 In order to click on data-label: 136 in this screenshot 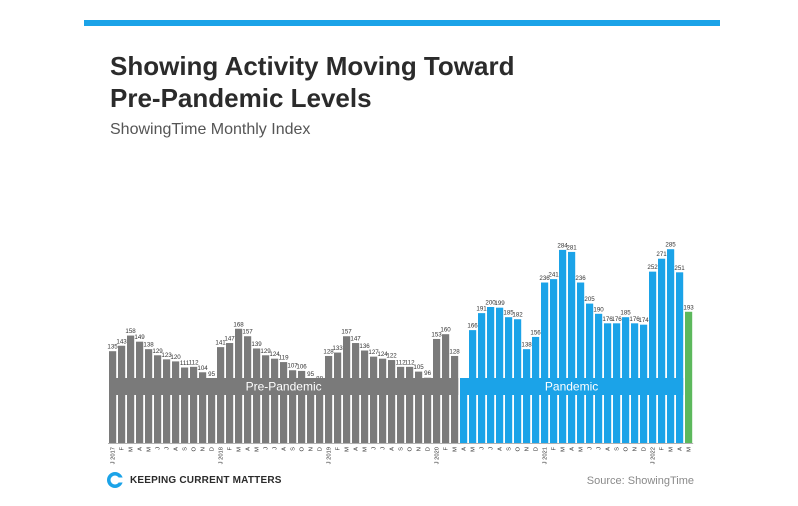, I will do `click(364, 346)`.